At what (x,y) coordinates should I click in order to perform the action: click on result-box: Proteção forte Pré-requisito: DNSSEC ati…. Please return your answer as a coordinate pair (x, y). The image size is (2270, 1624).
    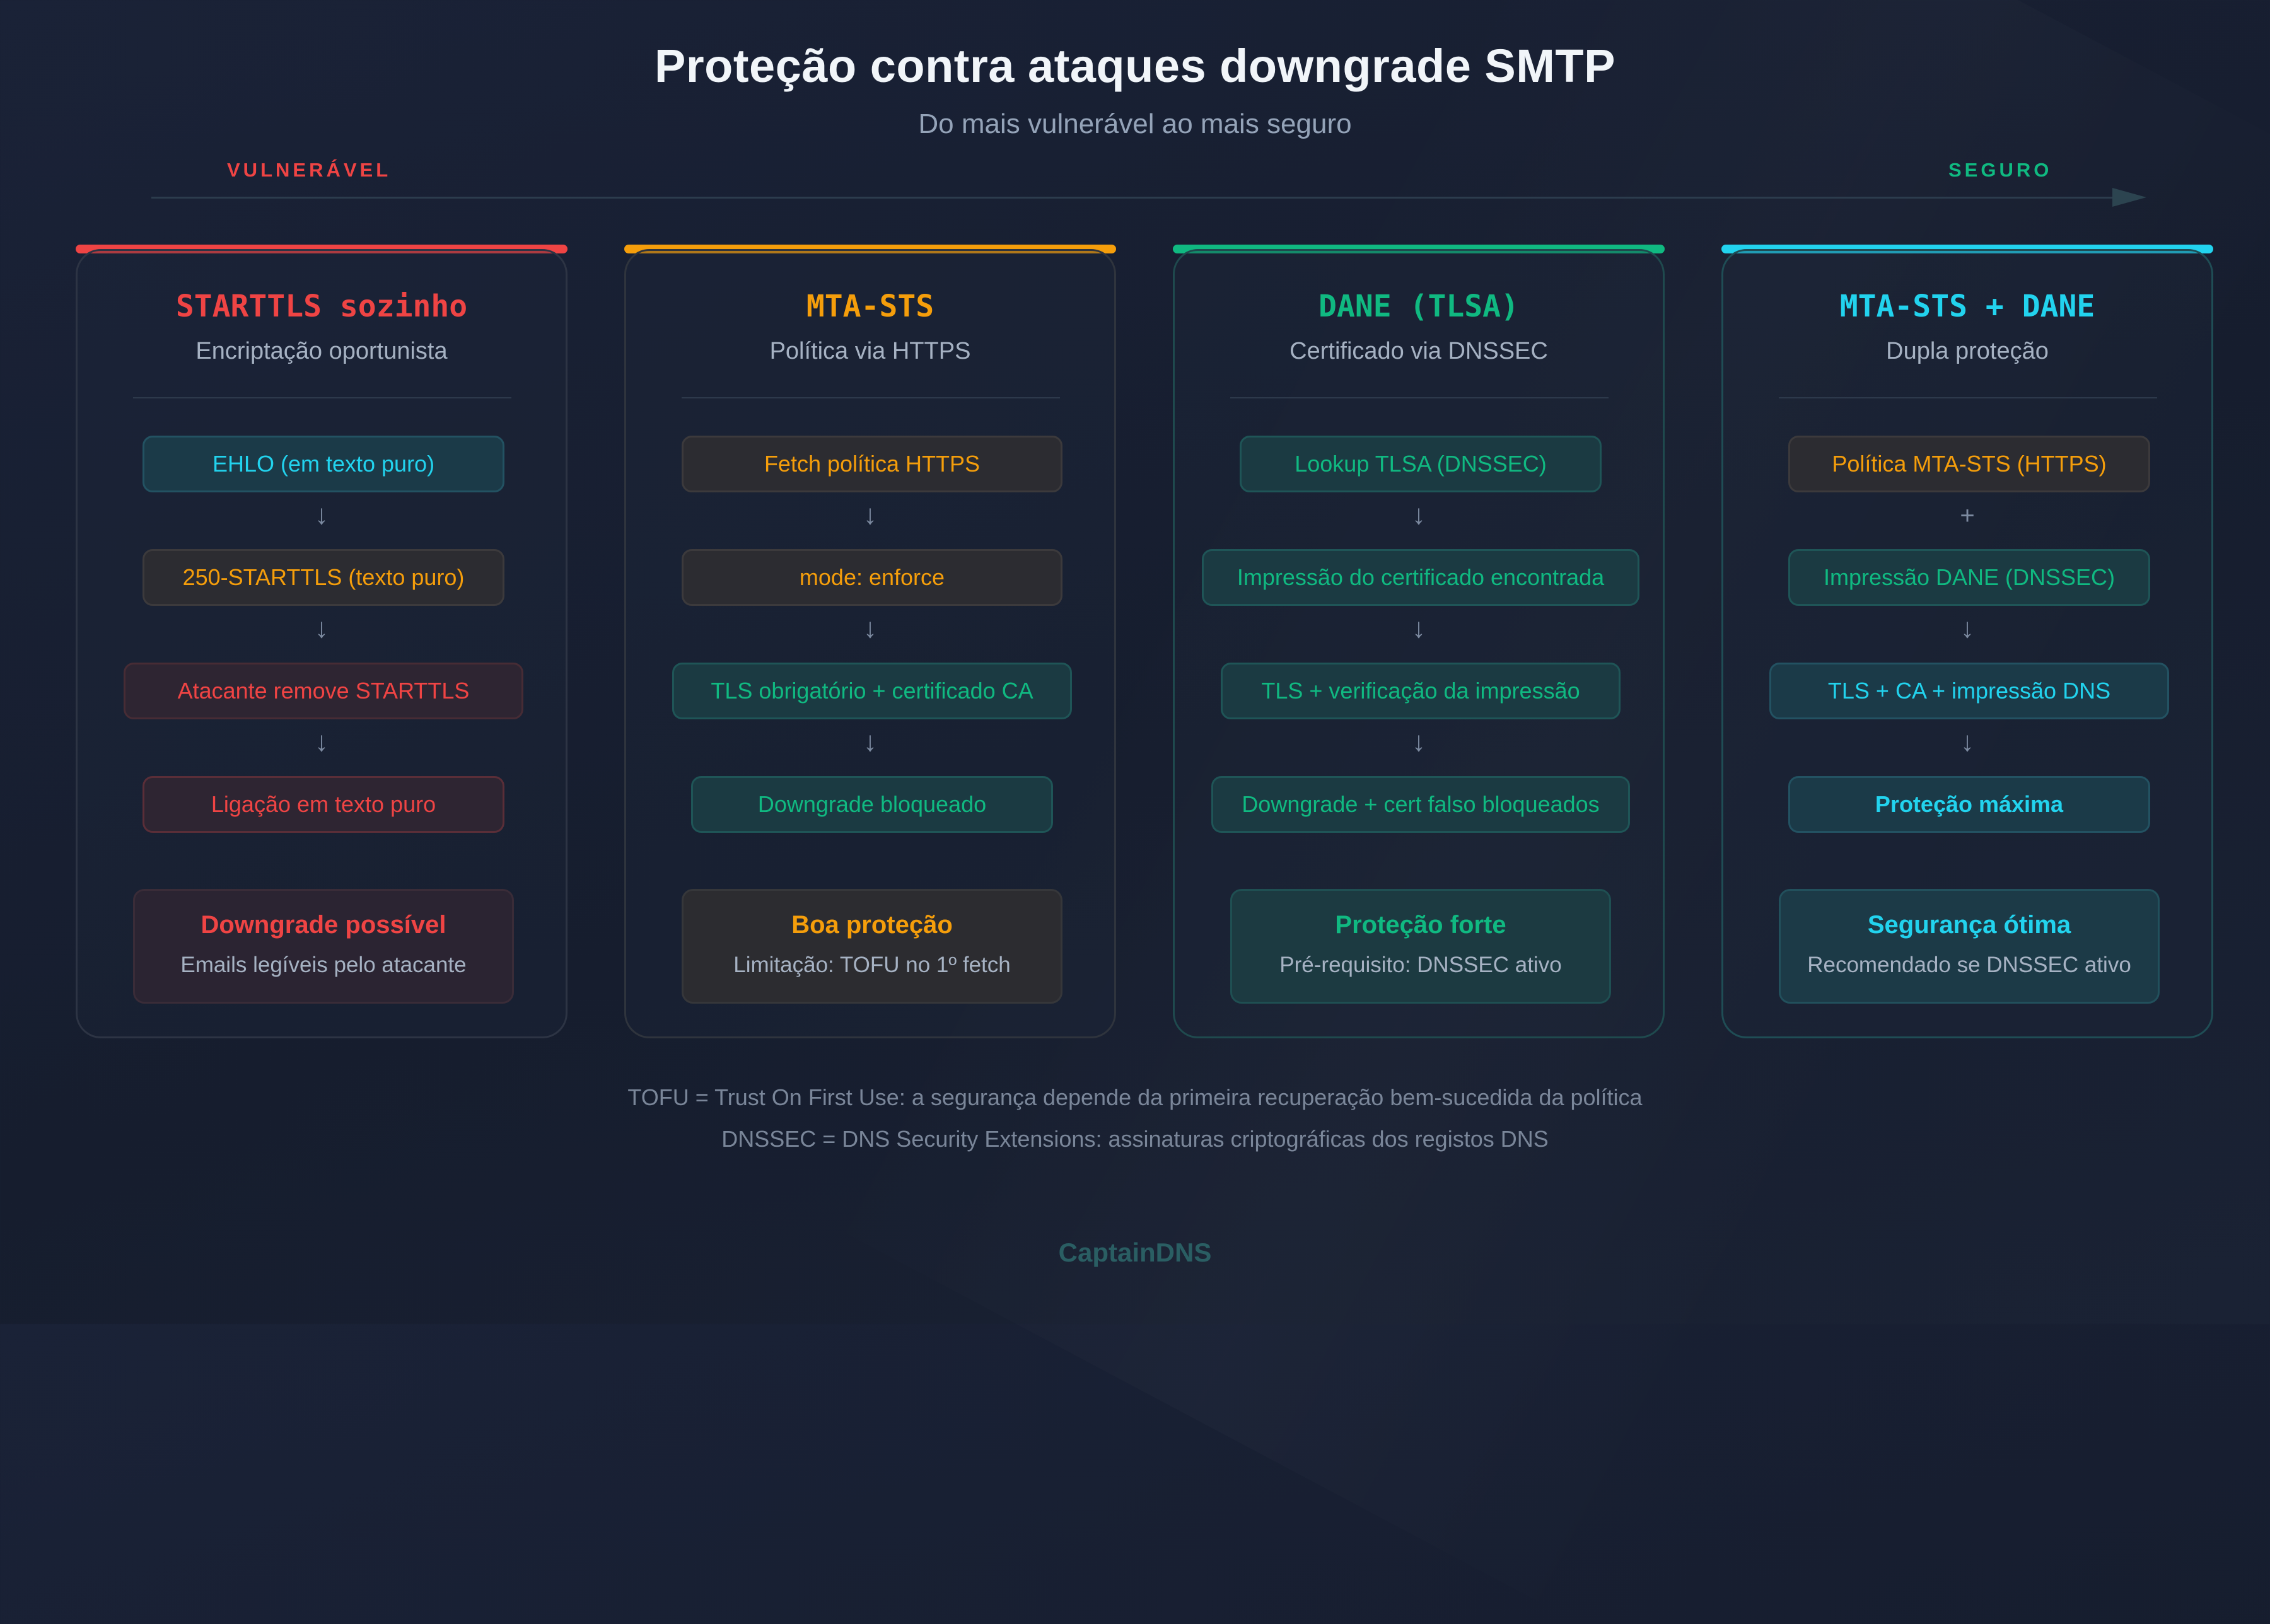
    Looking at the image, I should click on (1420, 947).